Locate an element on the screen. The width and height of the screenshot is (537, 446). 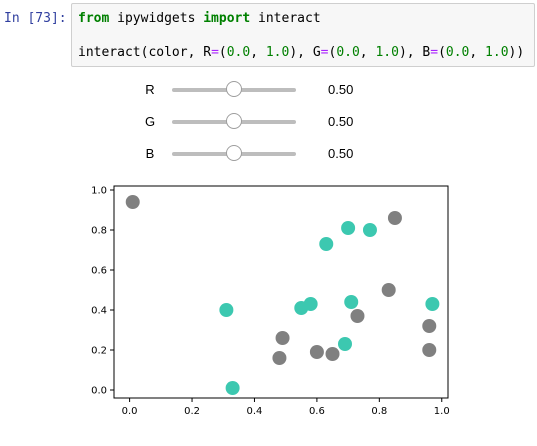
slider-g: G 0.50 is located at coordinates (260, 122).